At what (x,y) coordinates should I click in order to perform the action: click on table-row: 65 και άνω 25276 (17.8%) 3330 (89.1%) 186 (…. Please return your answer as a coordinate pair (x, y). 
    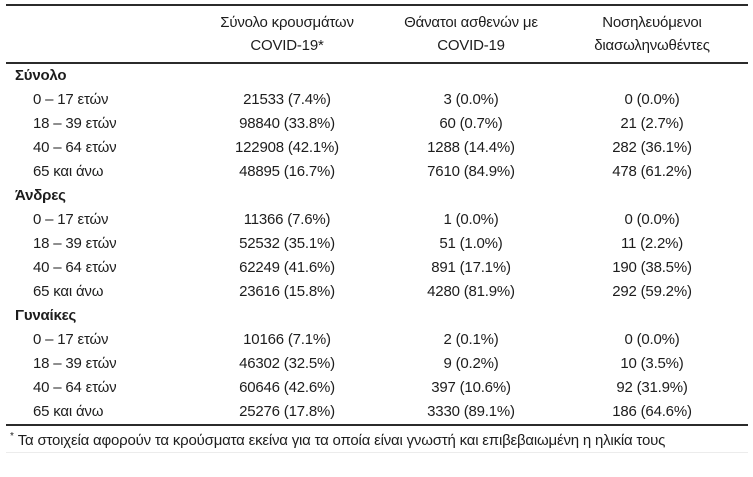
    Looking at the image, I should click on (377, 412).